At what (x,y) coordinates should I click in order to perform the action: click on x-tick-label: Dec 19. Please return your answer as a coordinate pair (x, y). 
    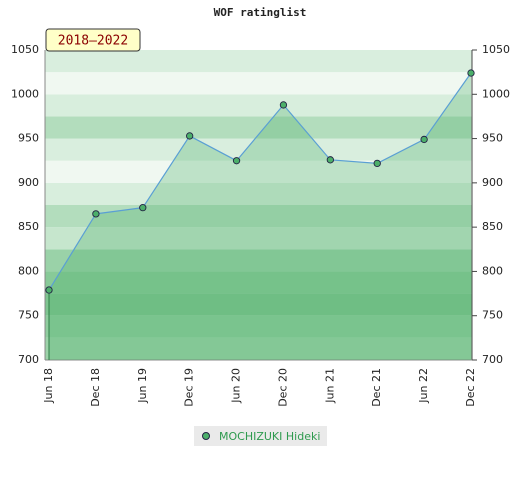
    Looking at the image, I should click on (189, 387).